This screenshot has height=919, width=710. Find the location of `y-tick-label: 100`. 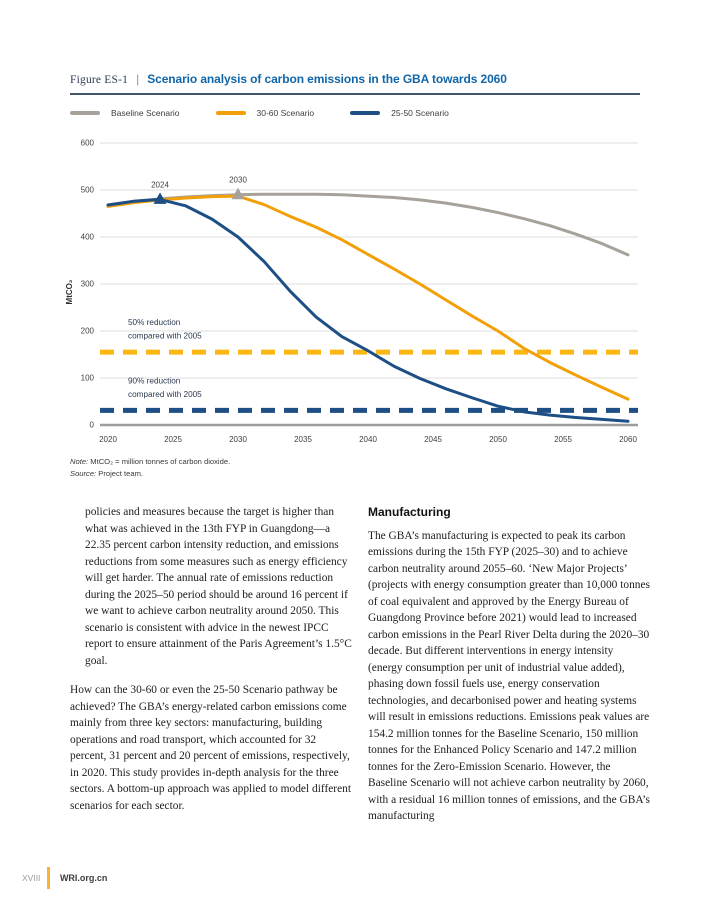

y-tick-label: 100 is located at coordinates (88, 378).